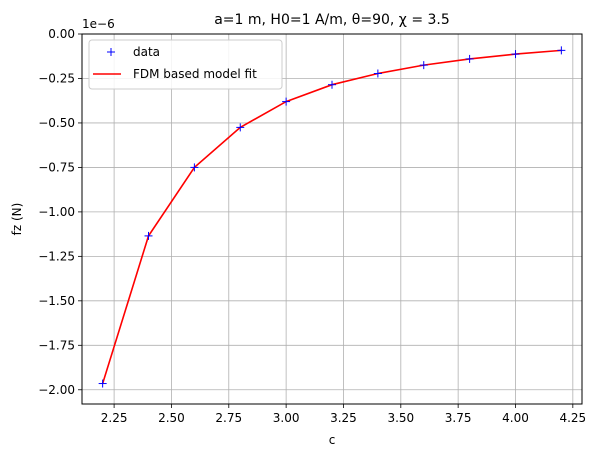 Image resolution: width=591 pixels, height=457 pixels. I want to click on x-tick-label: 2.50, so click(171, 418).